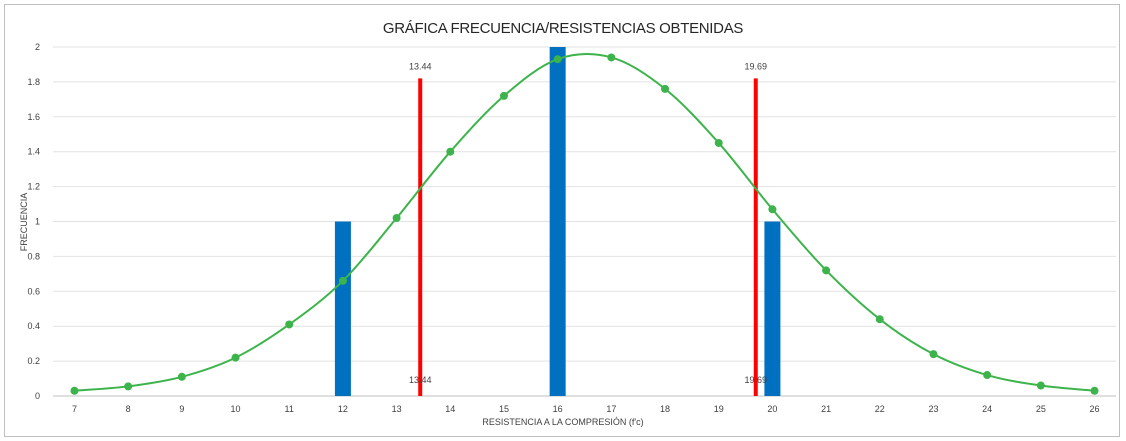  Describe the element at coordinates (420, 66) in the screenshot. I see `limit-label-top: 13.44` at that location.